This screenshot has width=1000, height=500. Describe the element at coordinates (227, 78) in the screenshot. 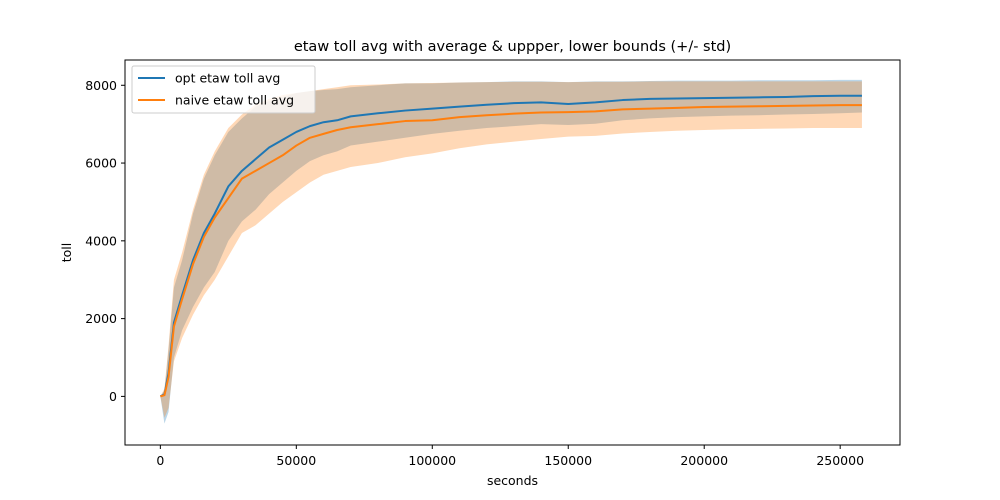

I see `legend-label-opt: opt etaw toll avg` at that location.